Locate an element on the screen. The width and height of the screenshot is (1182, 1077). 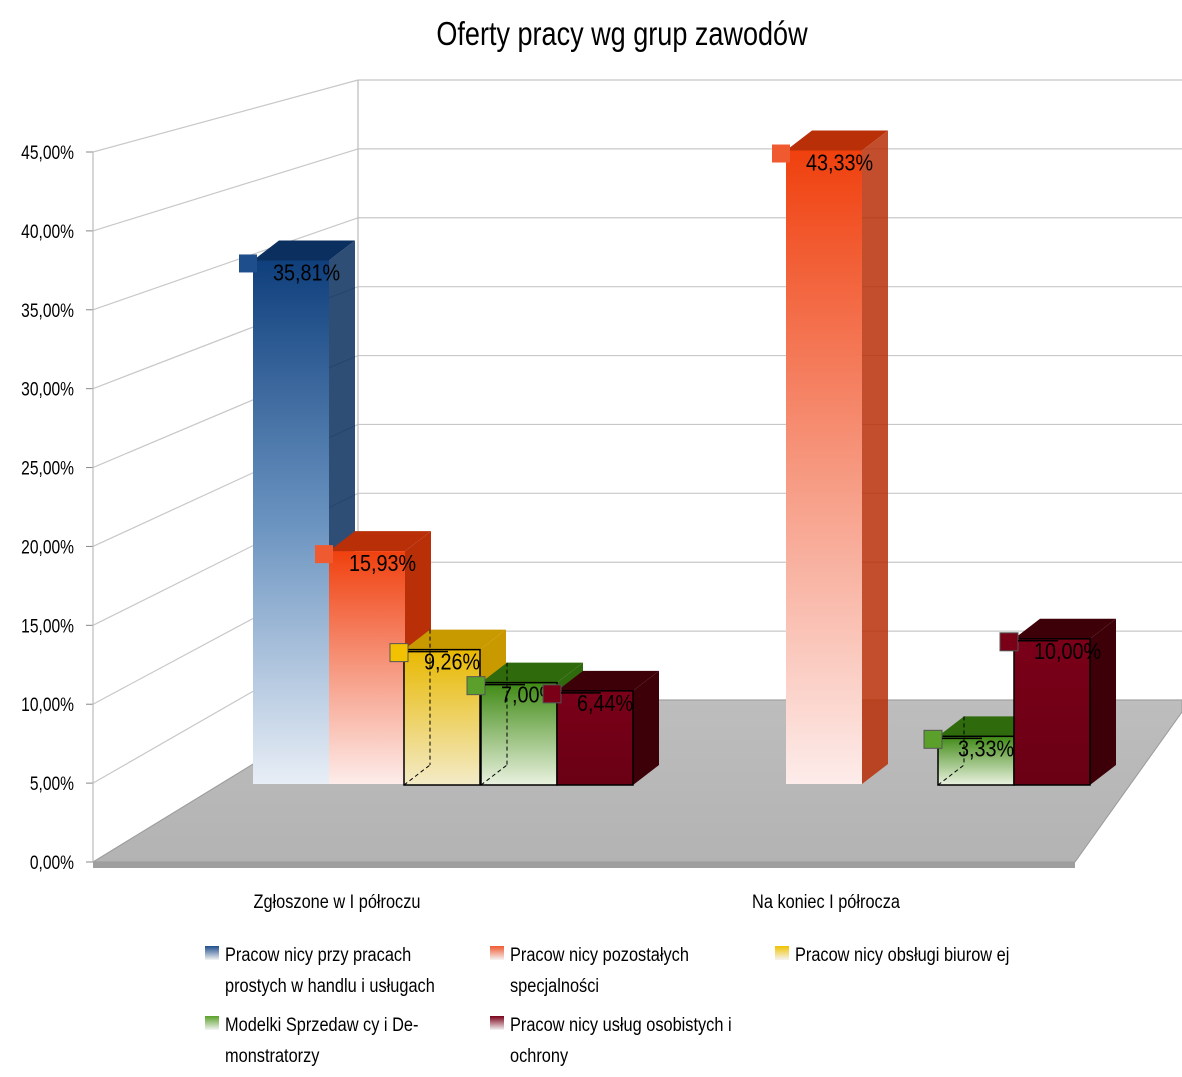
y-tick-label: 5,00% is located at coordinates (52, 784).